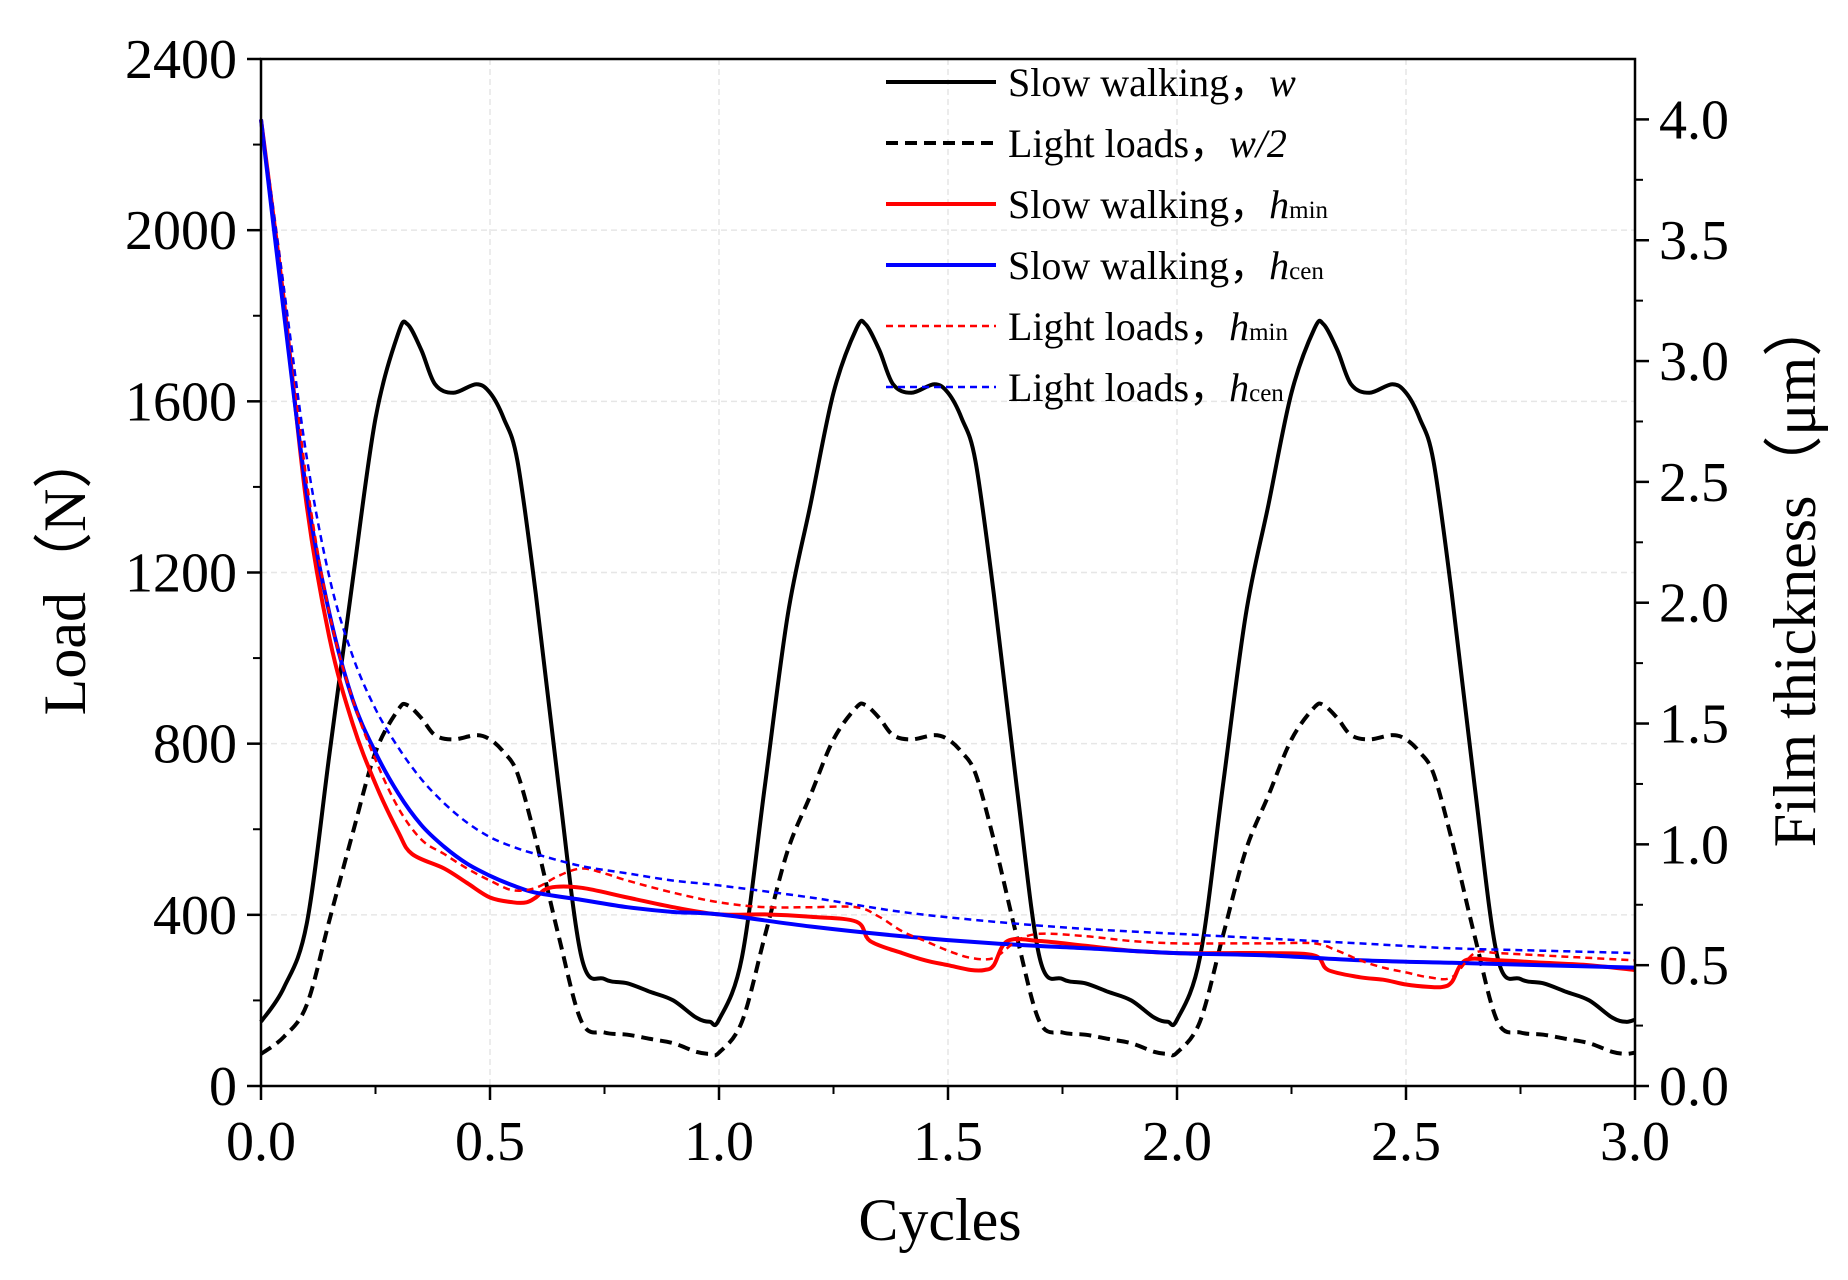 Image resolution: width=1848 pixels, height=1280 pixels. What do you see at coordinates (1694, 845) in the screenshot?
I see `y-right-tick-label: 1.0` at bounding box center [1694, 845].